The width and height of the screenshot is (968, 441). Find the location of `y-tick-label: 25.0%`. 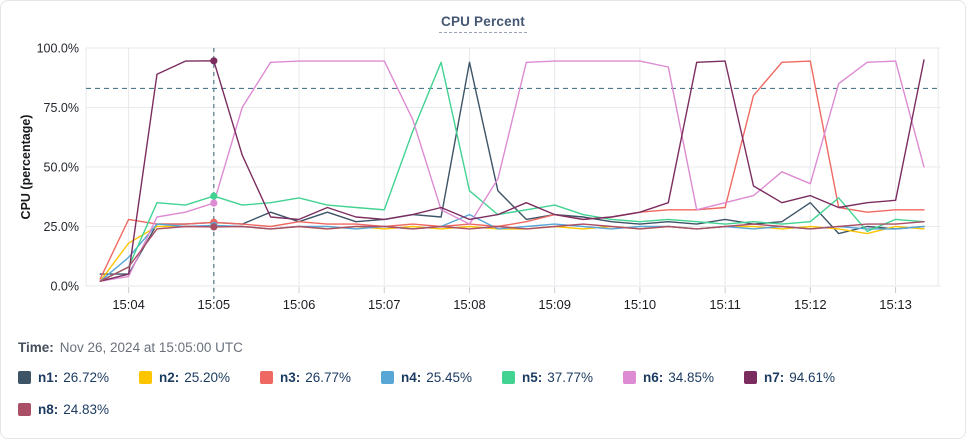

y-tick-label: 25.0% is located at coordinates (61, 227).